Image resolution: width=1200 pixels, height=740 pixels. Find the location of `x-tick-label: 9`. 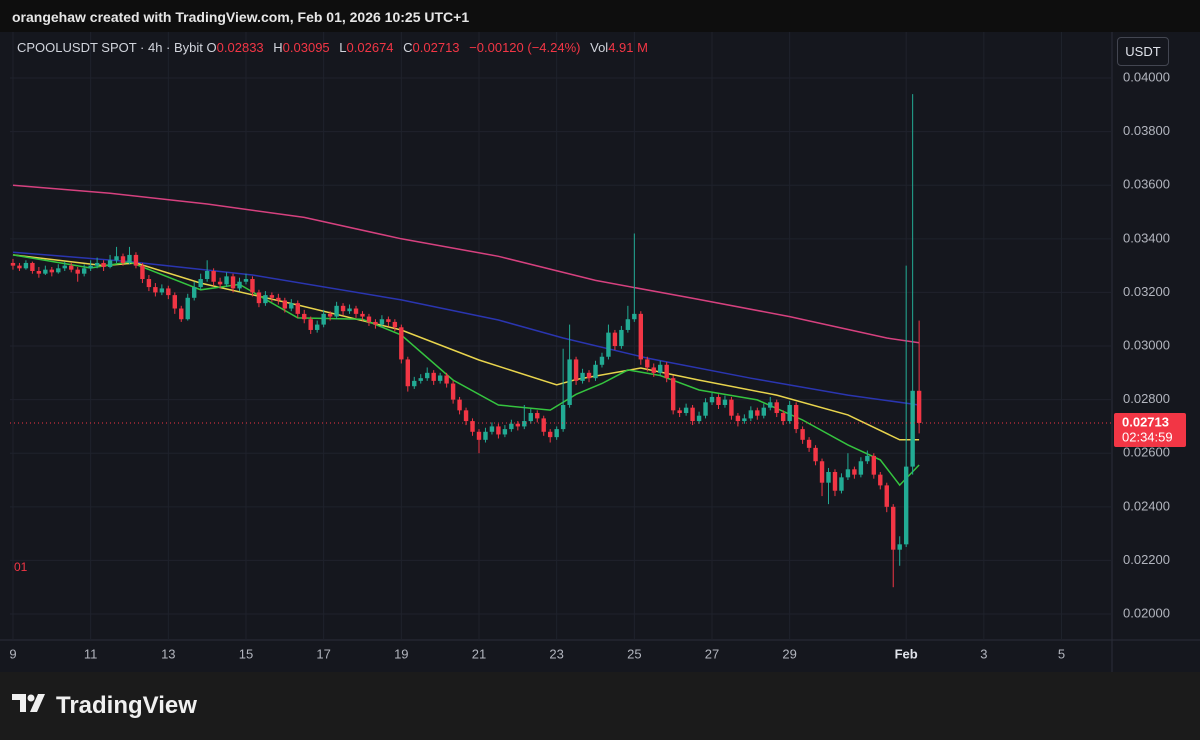

x-tick-label: 9 is located at coordinates (12, 653).